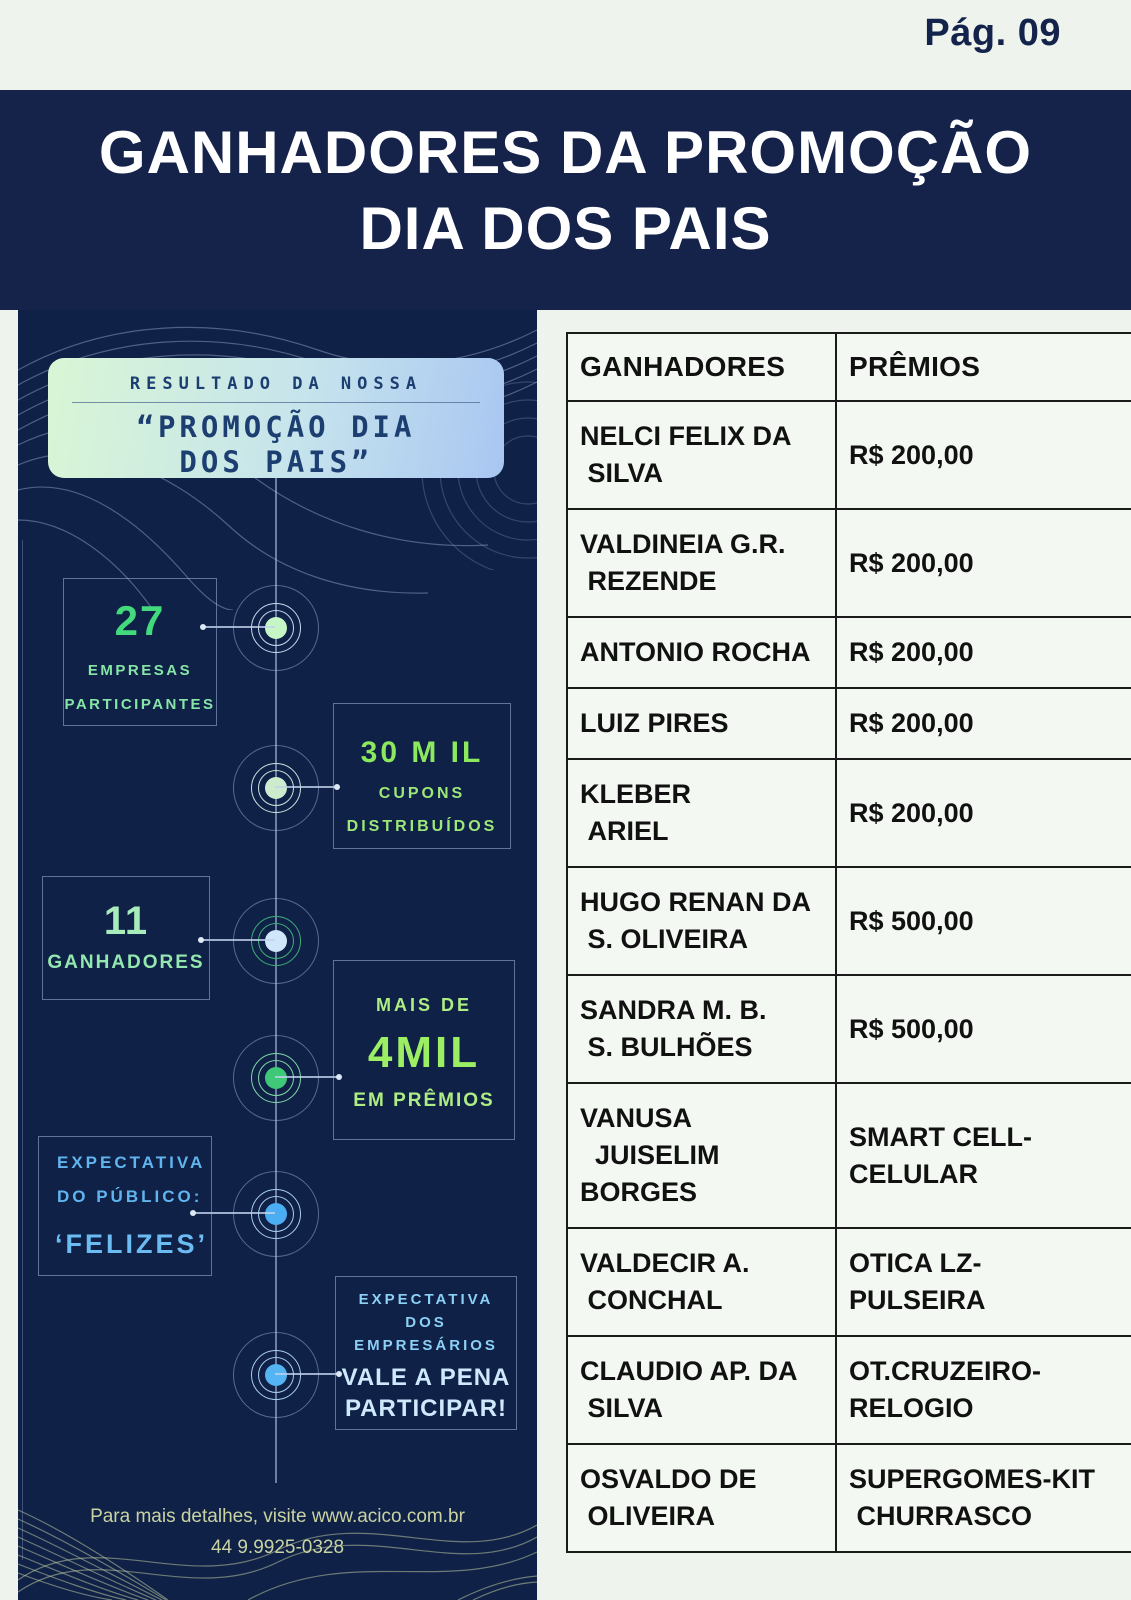 Image resolution: width=1131 pixels, height=1600 pixels. I want to click on table-row: VALDINEIA G.R. REZENDE R$ 200,00, so click(848, 563).